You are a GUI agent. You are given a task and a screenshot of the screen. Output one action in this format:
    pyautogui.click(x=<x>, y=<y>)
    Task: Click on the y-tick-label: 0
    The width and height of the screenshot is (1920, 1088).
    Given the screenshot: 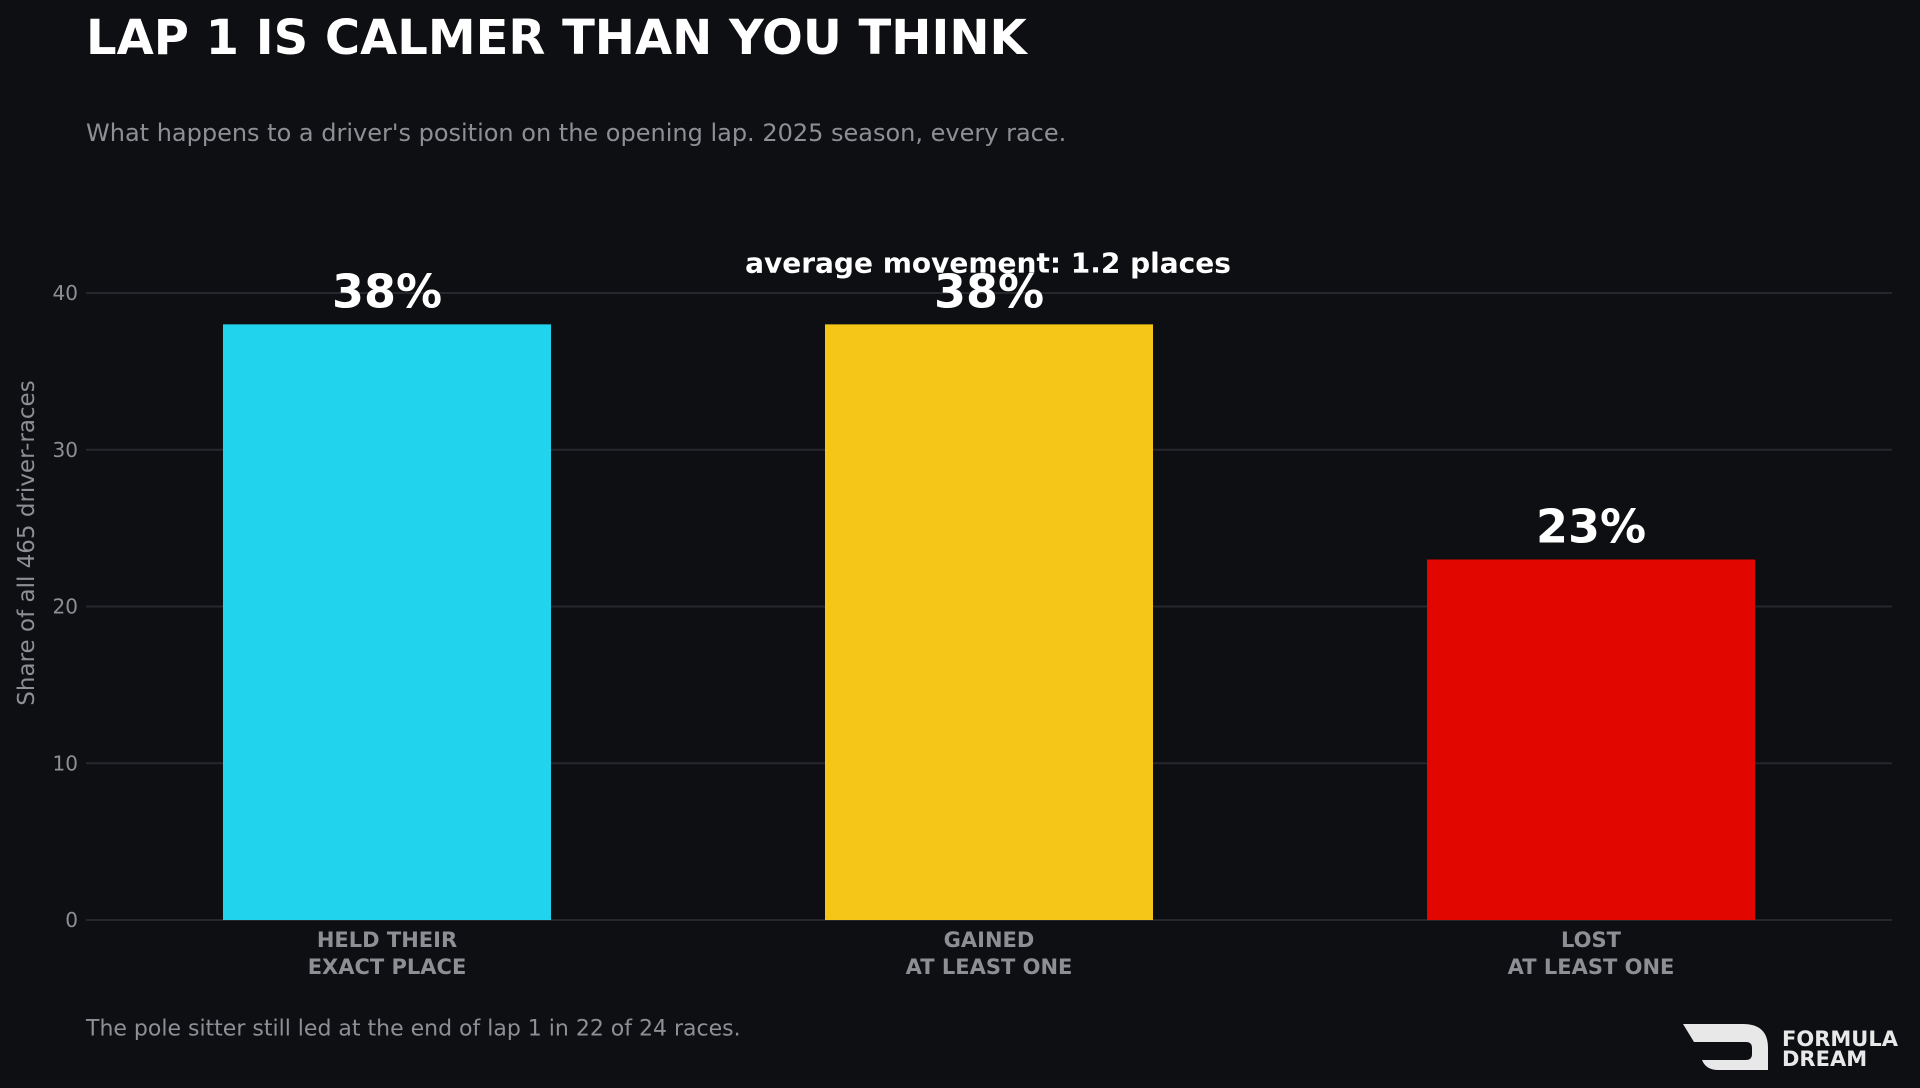 What is the action you would take?
    pyautogui.click(x=71, y=920)
    